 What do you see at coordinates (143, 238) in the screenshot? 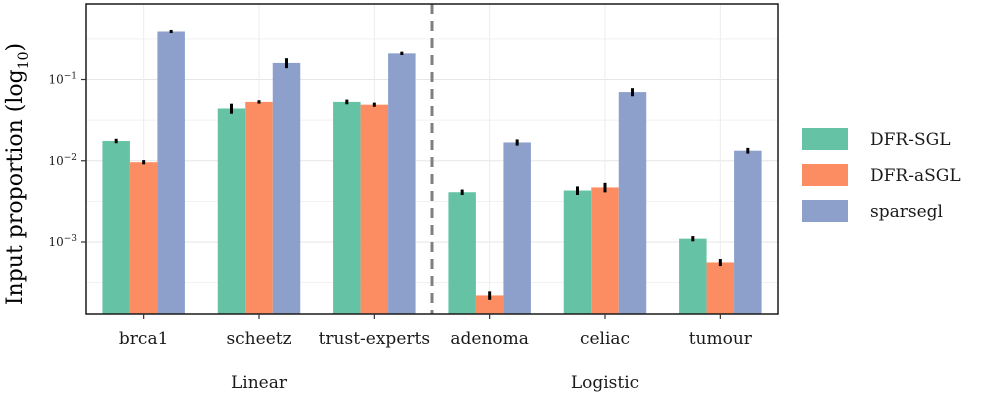
I see `bar-DFR-aSGL-brca1` at bounding box center [143, 238].